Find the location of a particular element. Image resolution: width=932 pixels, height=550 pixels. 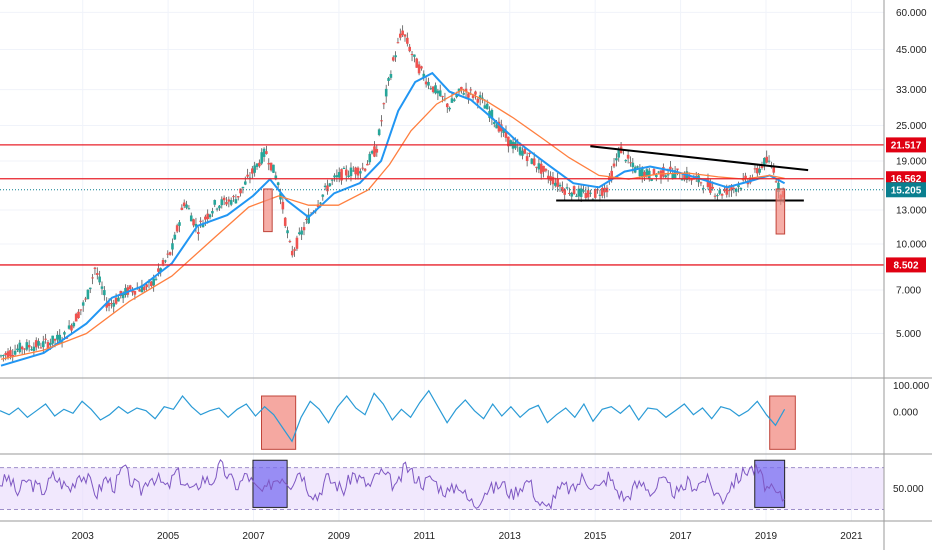

rsi-highlight-box is located at coordinates (770, 483).